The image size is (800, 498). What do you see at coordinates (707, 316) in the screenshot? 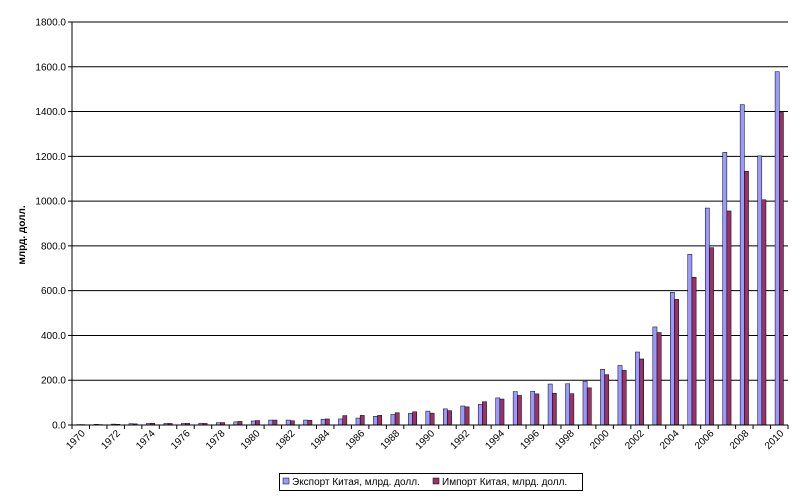
I see `bar-export-2006` at bounding box center [707, 316].